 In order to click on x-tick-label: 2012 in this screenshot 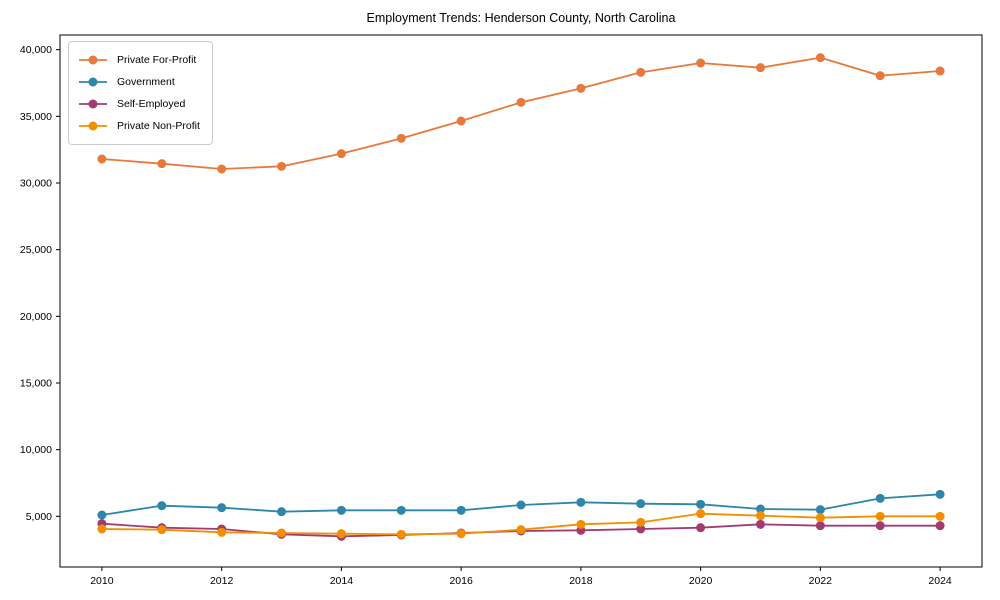, I will do `click(222, 581)`.